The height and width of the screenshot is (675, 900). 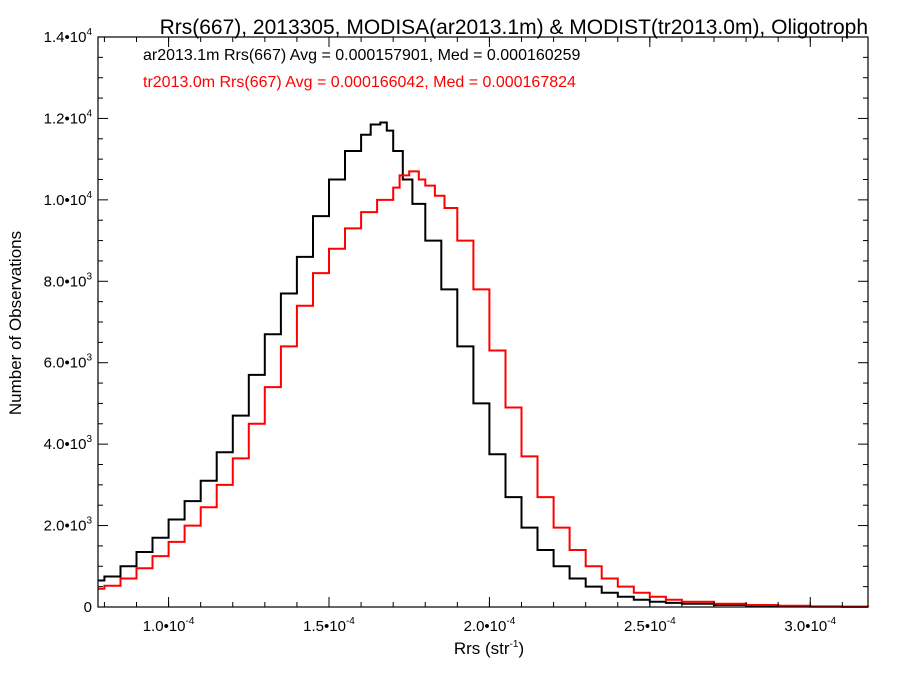 I want to click on y-tick-label: 1.4•104, so click(x=68, y=36).